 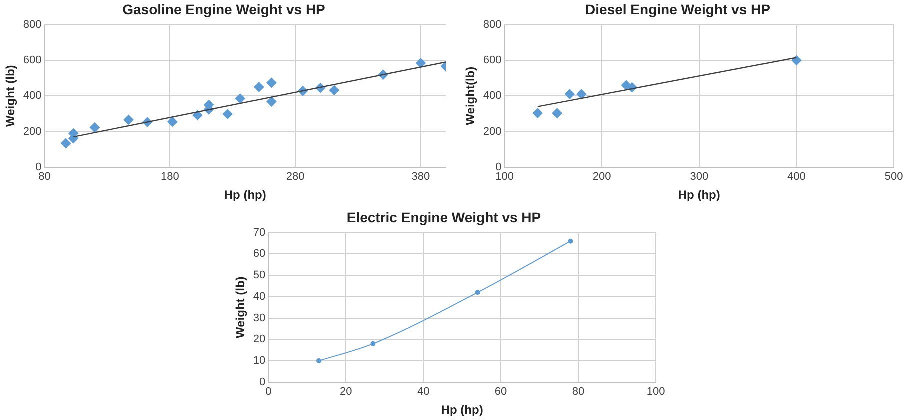 What do you see at coordinates (259, 296) in the screenshot?
I see `y-tick-label: 40` at bounding box center [259, 296].